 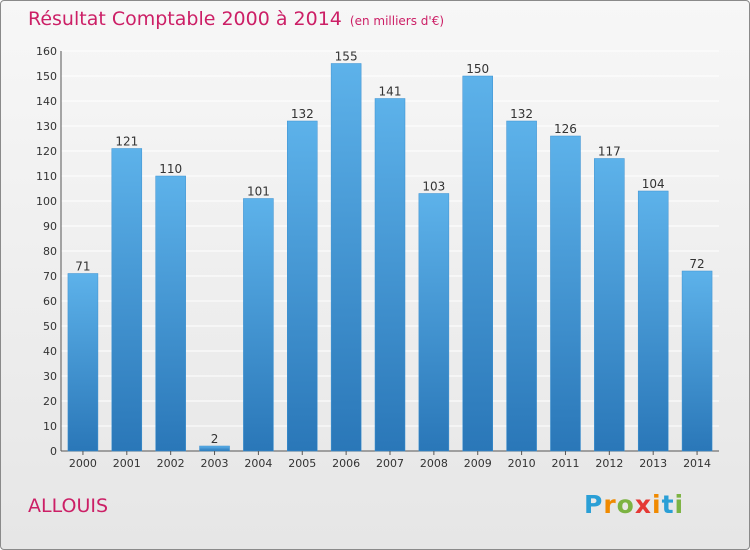 What do you see at coordinates (50, 301) in the screenshot?
I see `y-tick-label: 60` at bounding box center [50, 301].